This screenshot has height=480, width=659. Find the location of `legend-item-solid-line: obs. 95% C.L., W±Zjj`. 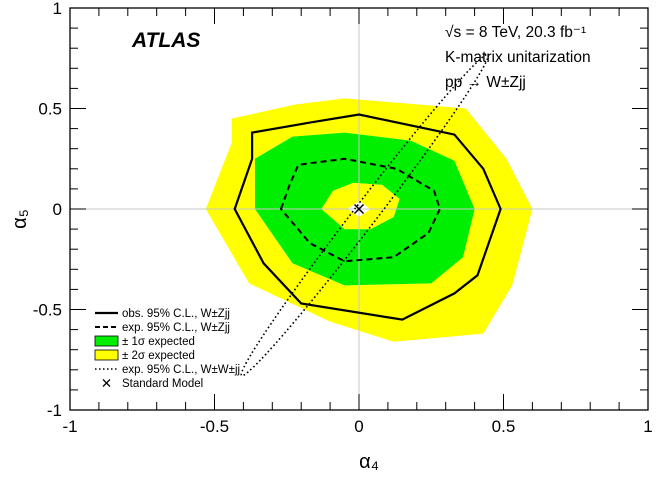

legend-item-solid-line: obs. 95% C.L., W±Zjj is located at coordinates (162, 314).